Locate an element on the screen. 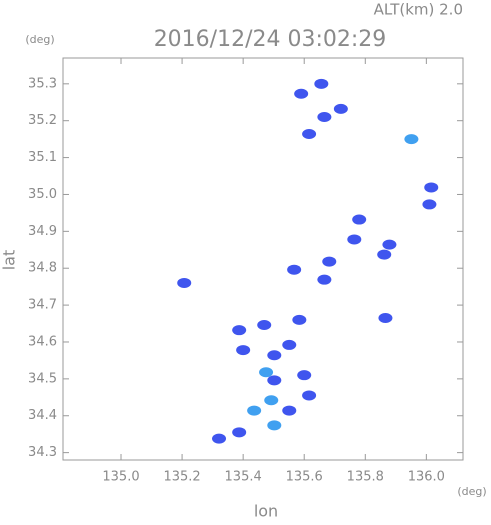  y-unit: (deg) is located at coordinates (39, 39).